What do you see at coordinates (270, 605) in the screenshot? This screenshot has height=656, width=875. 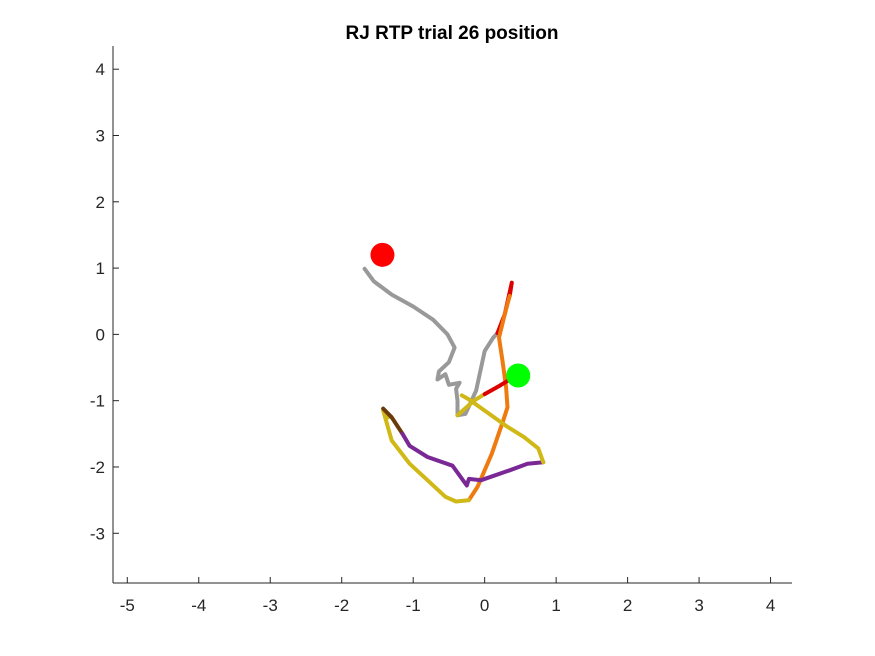 I see `x-tick-label: -3` at bounding box center [270, 605].